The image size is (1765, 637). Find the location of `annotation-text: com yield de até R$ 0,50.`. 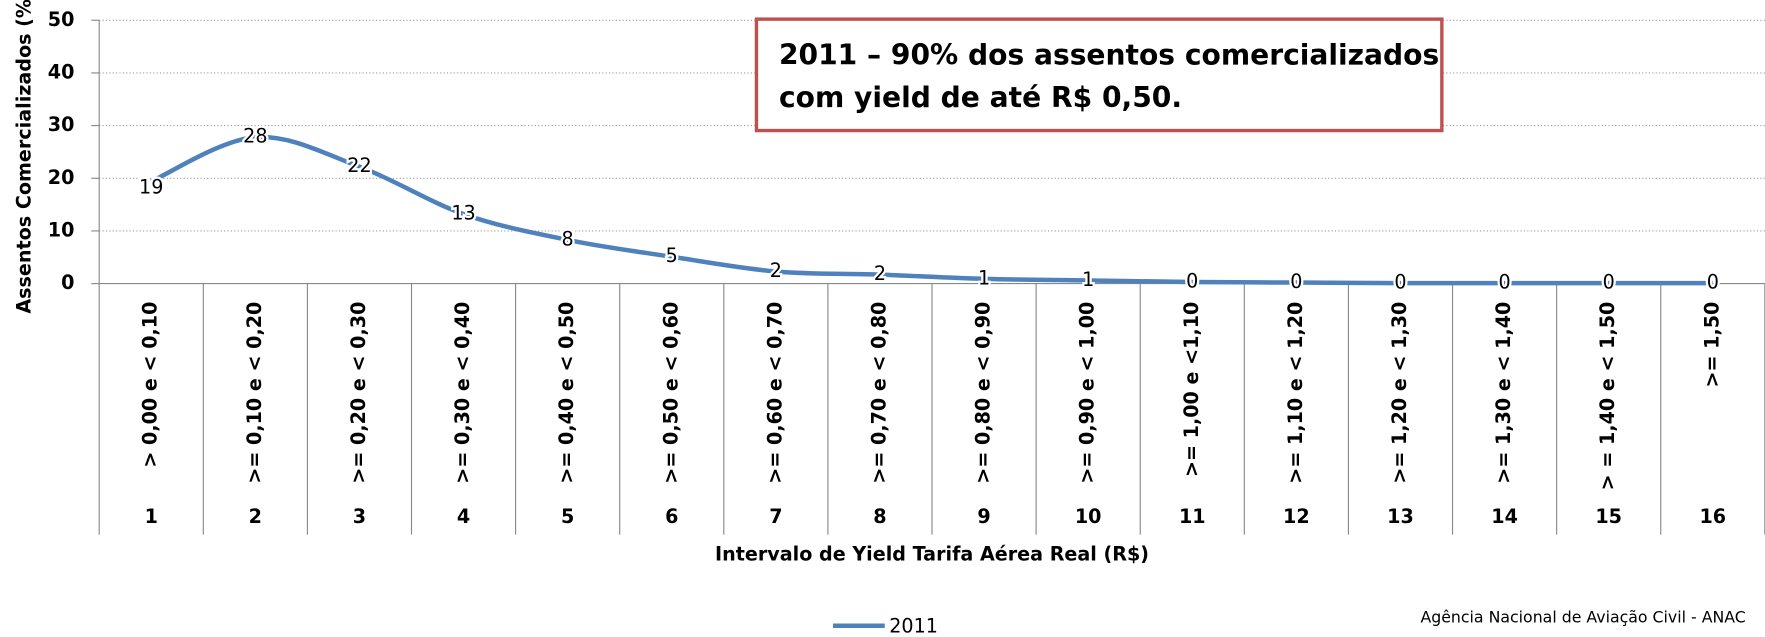

annotation-text: com yield de até R$ 0,50. is located at coordinates (980, 97).